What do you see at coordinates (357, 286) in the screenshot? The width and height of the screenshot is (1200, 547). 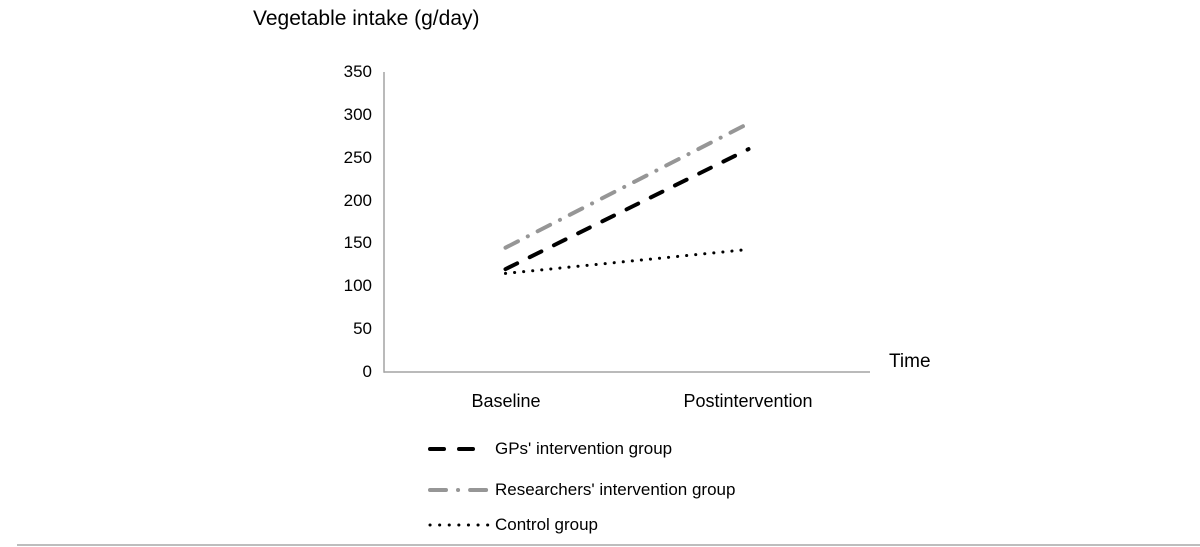 I see `y-tick-label-100: 100` at bounding box center [357, 286].